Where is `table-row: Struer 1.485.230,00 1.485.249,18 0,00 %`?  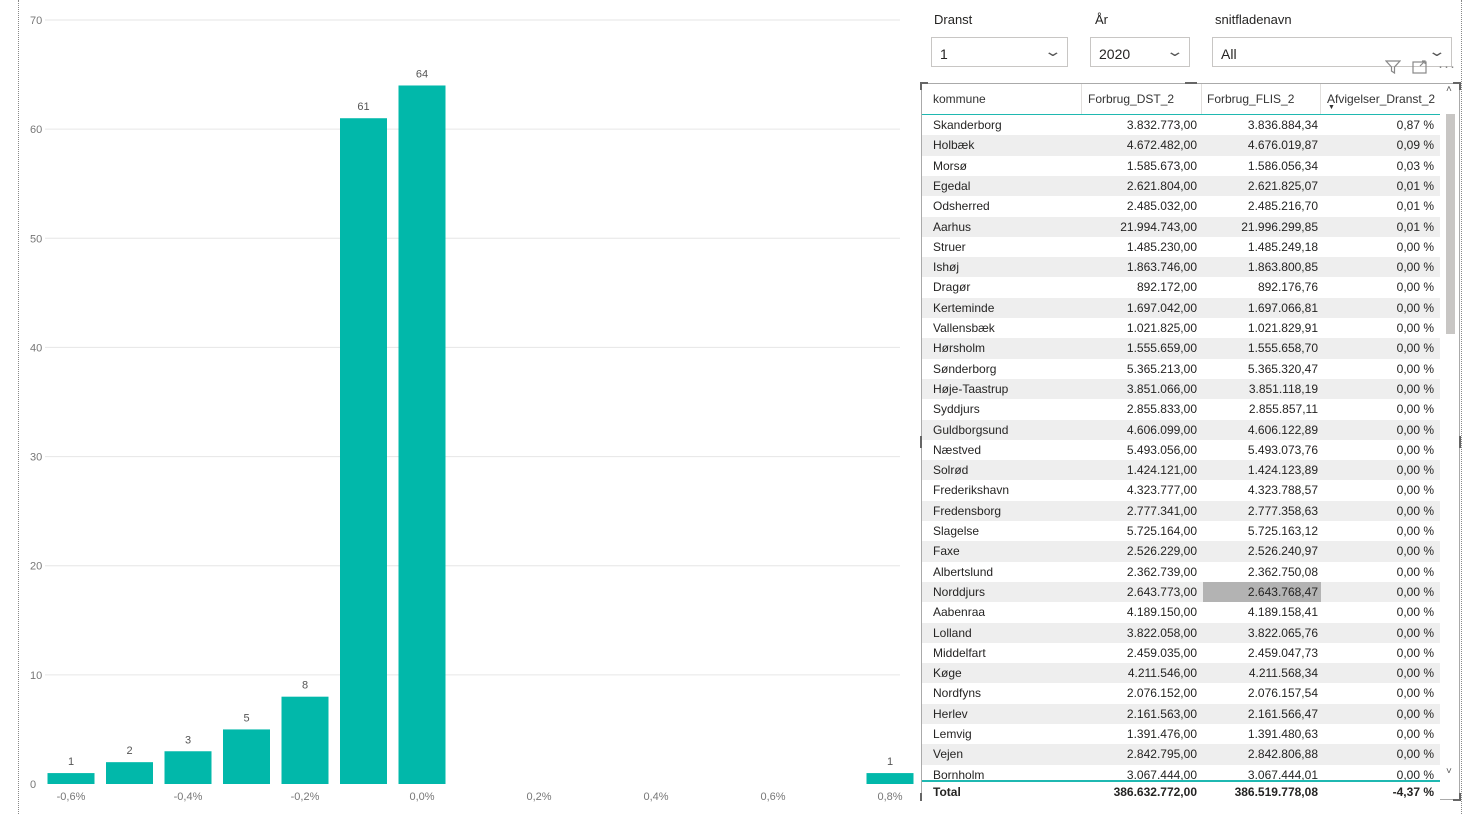 table-row: Struer 1.485.230,00 1.485.249,18 0,00 % is located at coordinates (1181, 247).